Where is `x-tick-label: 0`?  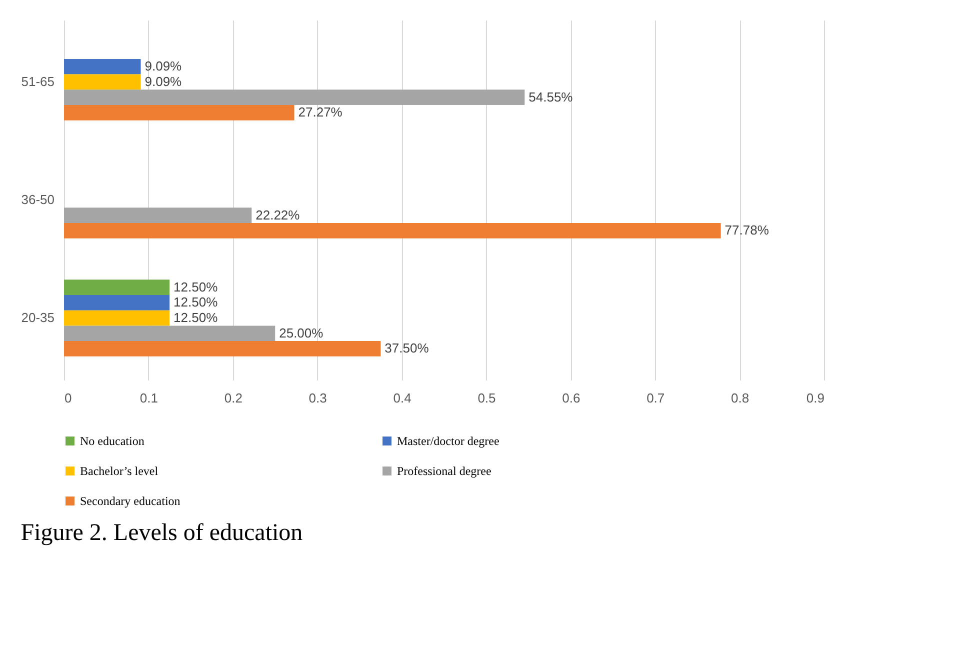 x-tick-label: 0 is located at coordinates (68, 398).